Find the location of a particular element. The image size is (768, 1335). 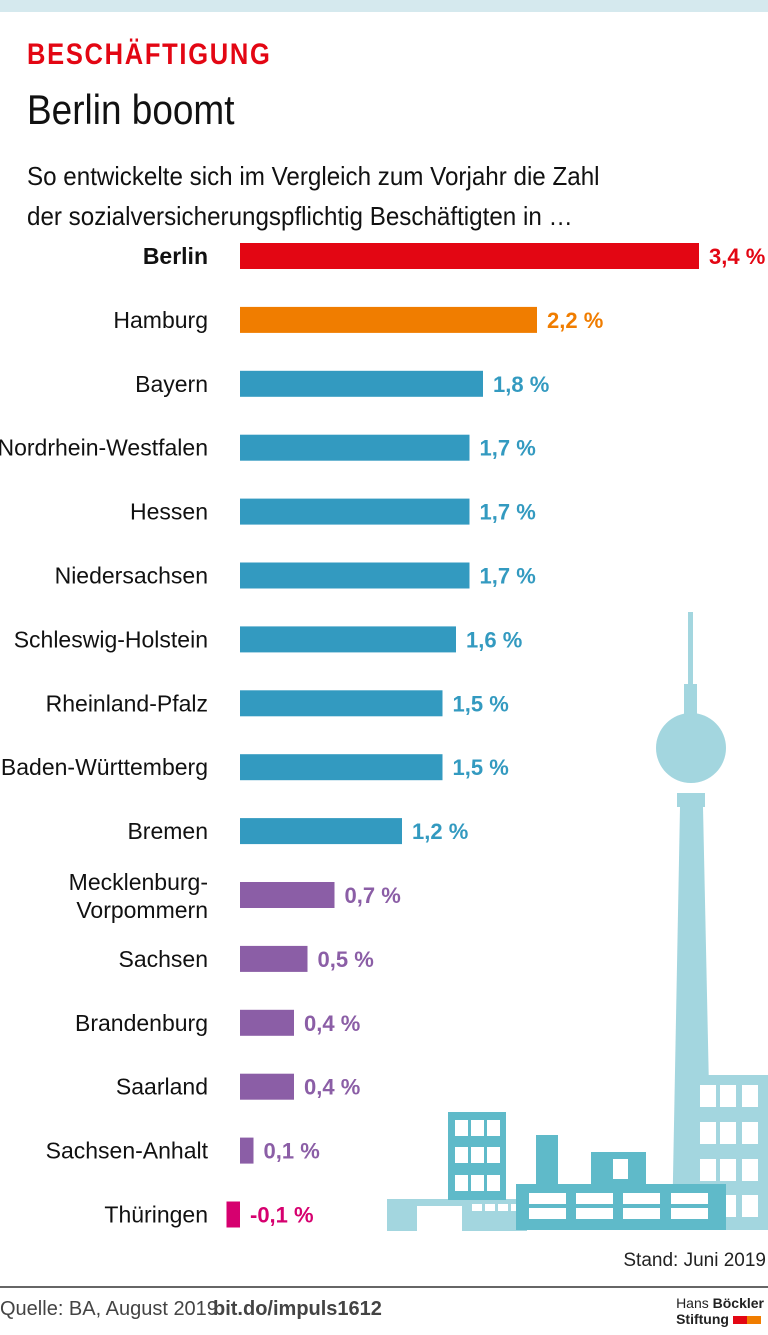

category-label: Mecklenburg-Vorpommern is located at coordinates (138, 896).